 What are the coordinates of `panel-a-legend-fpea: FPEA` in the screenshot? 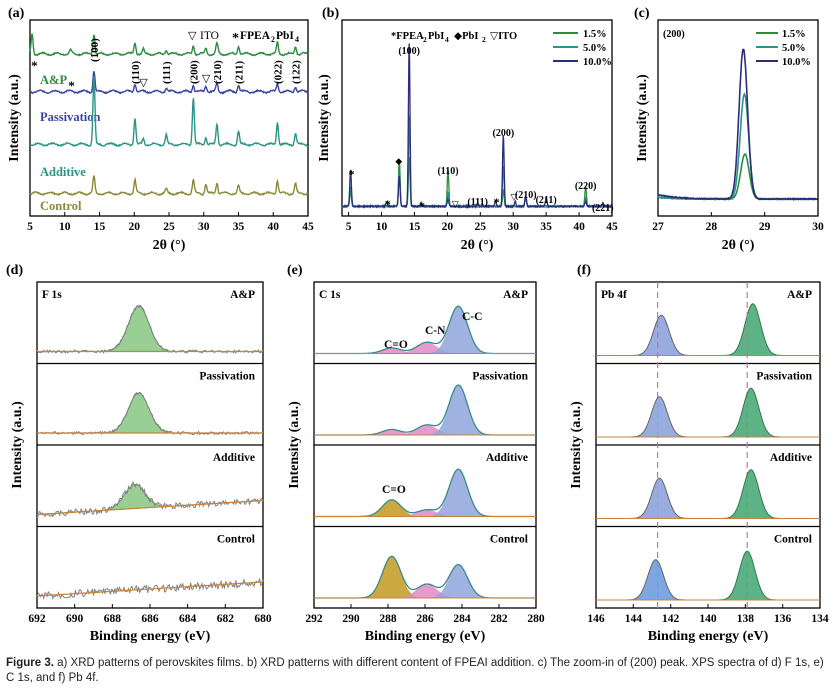 It's located at (255, 36).